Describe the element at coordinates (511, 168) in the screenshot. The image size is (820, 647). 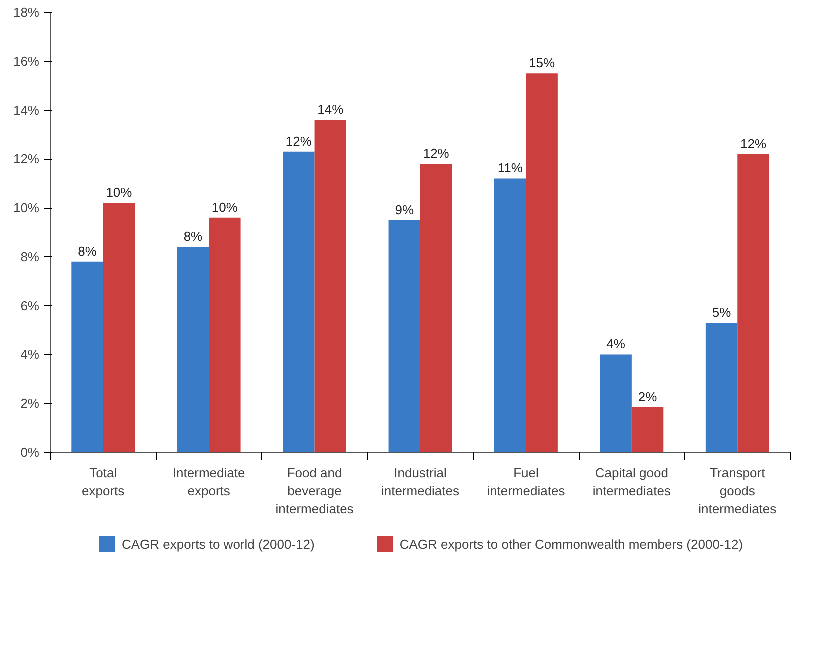
I see `data-label: 11%` at that location.